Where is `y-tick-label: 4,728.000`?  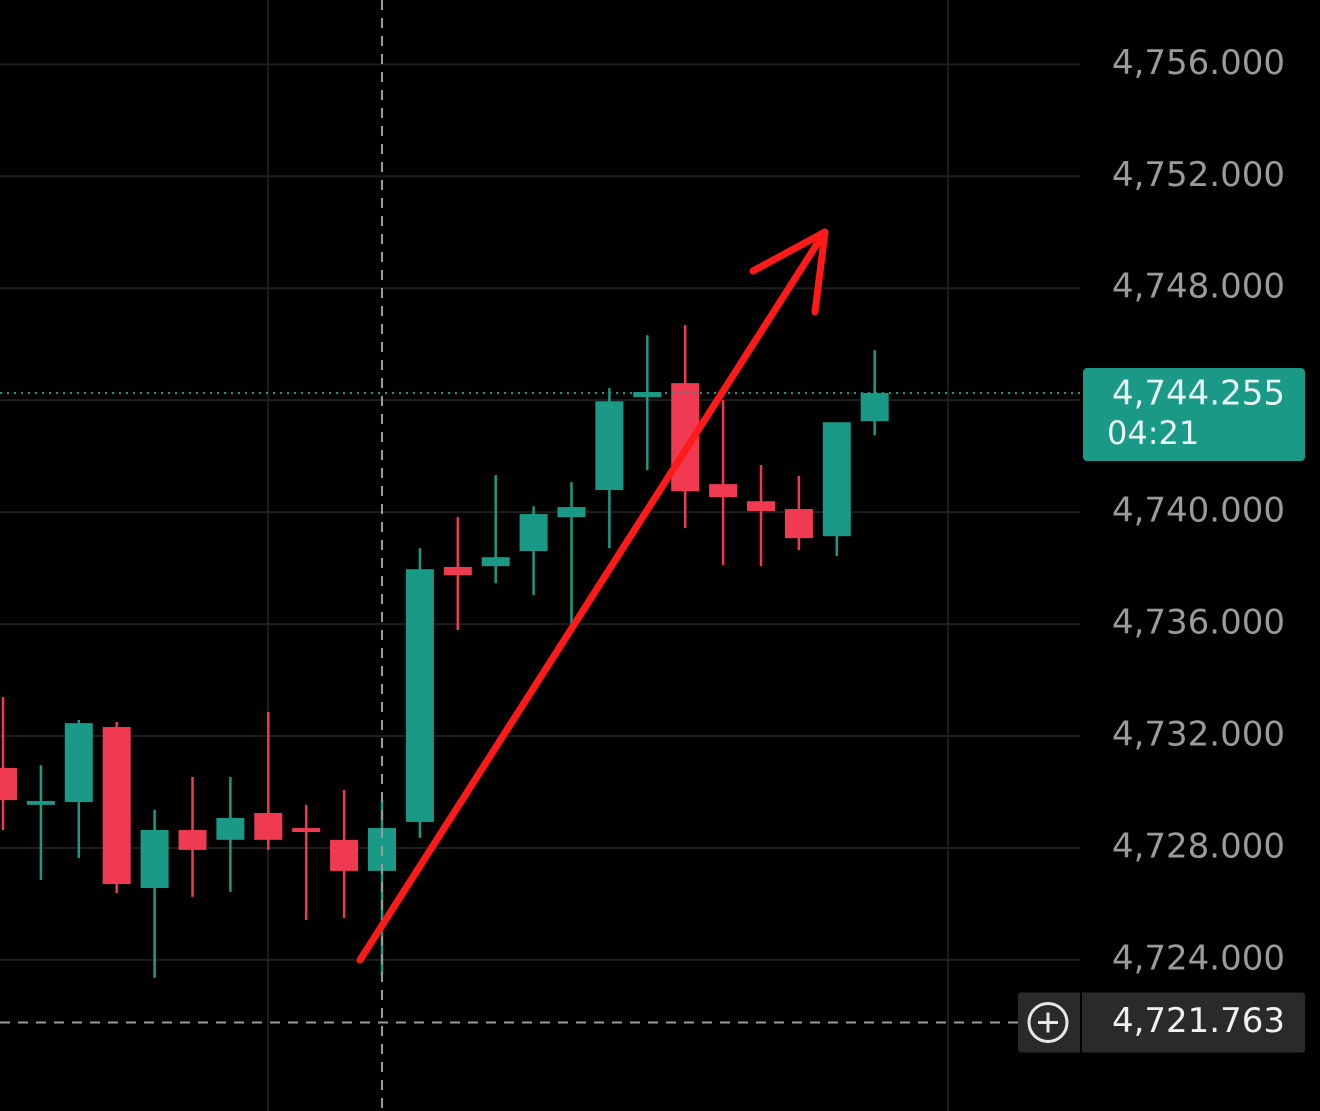 y-tick-label: 4,728.000 is located at coordinates (1198, 846).